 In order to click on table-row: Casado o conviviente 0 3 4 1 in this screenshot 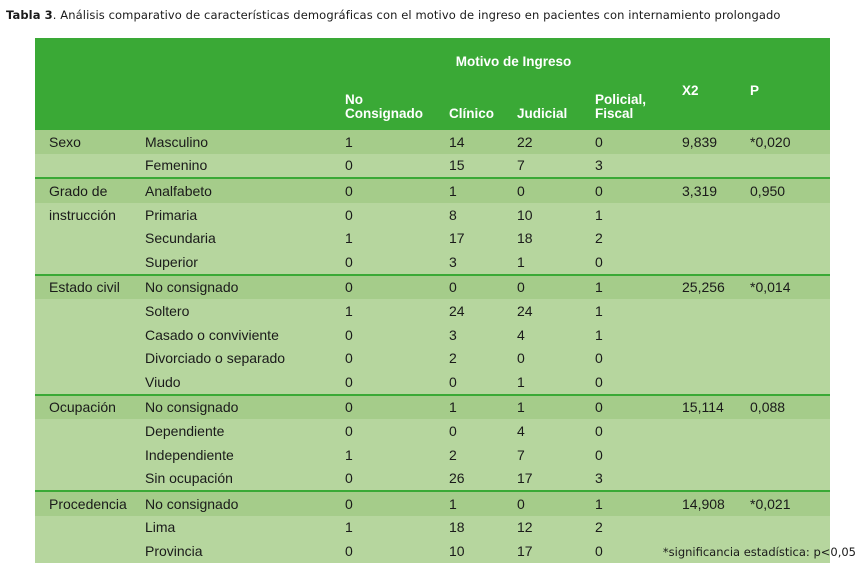, I will do `click(433, 334)`.